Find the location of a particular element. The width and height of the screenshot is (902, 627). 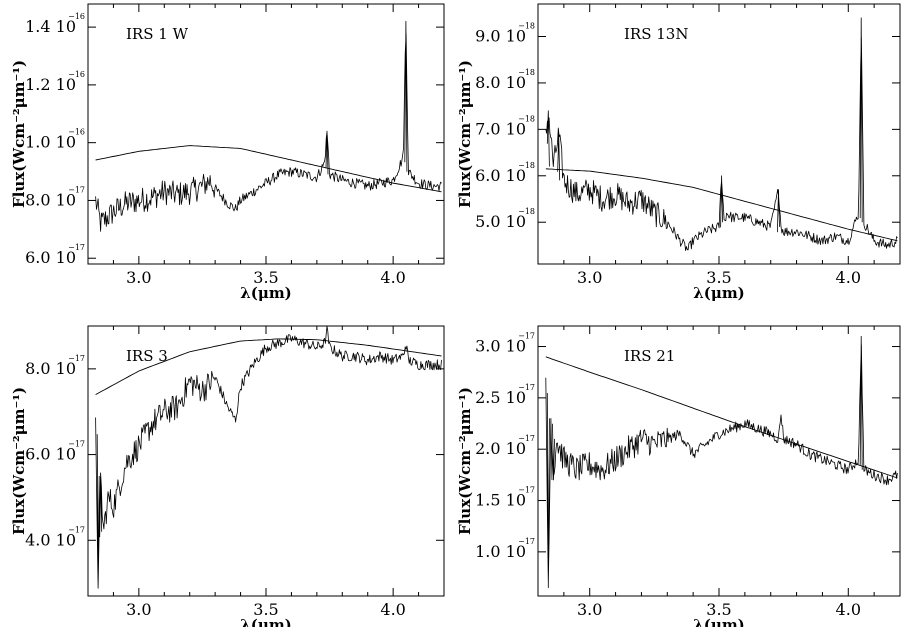

panel-label: IRS 13N is located at coordinates (656, 34).